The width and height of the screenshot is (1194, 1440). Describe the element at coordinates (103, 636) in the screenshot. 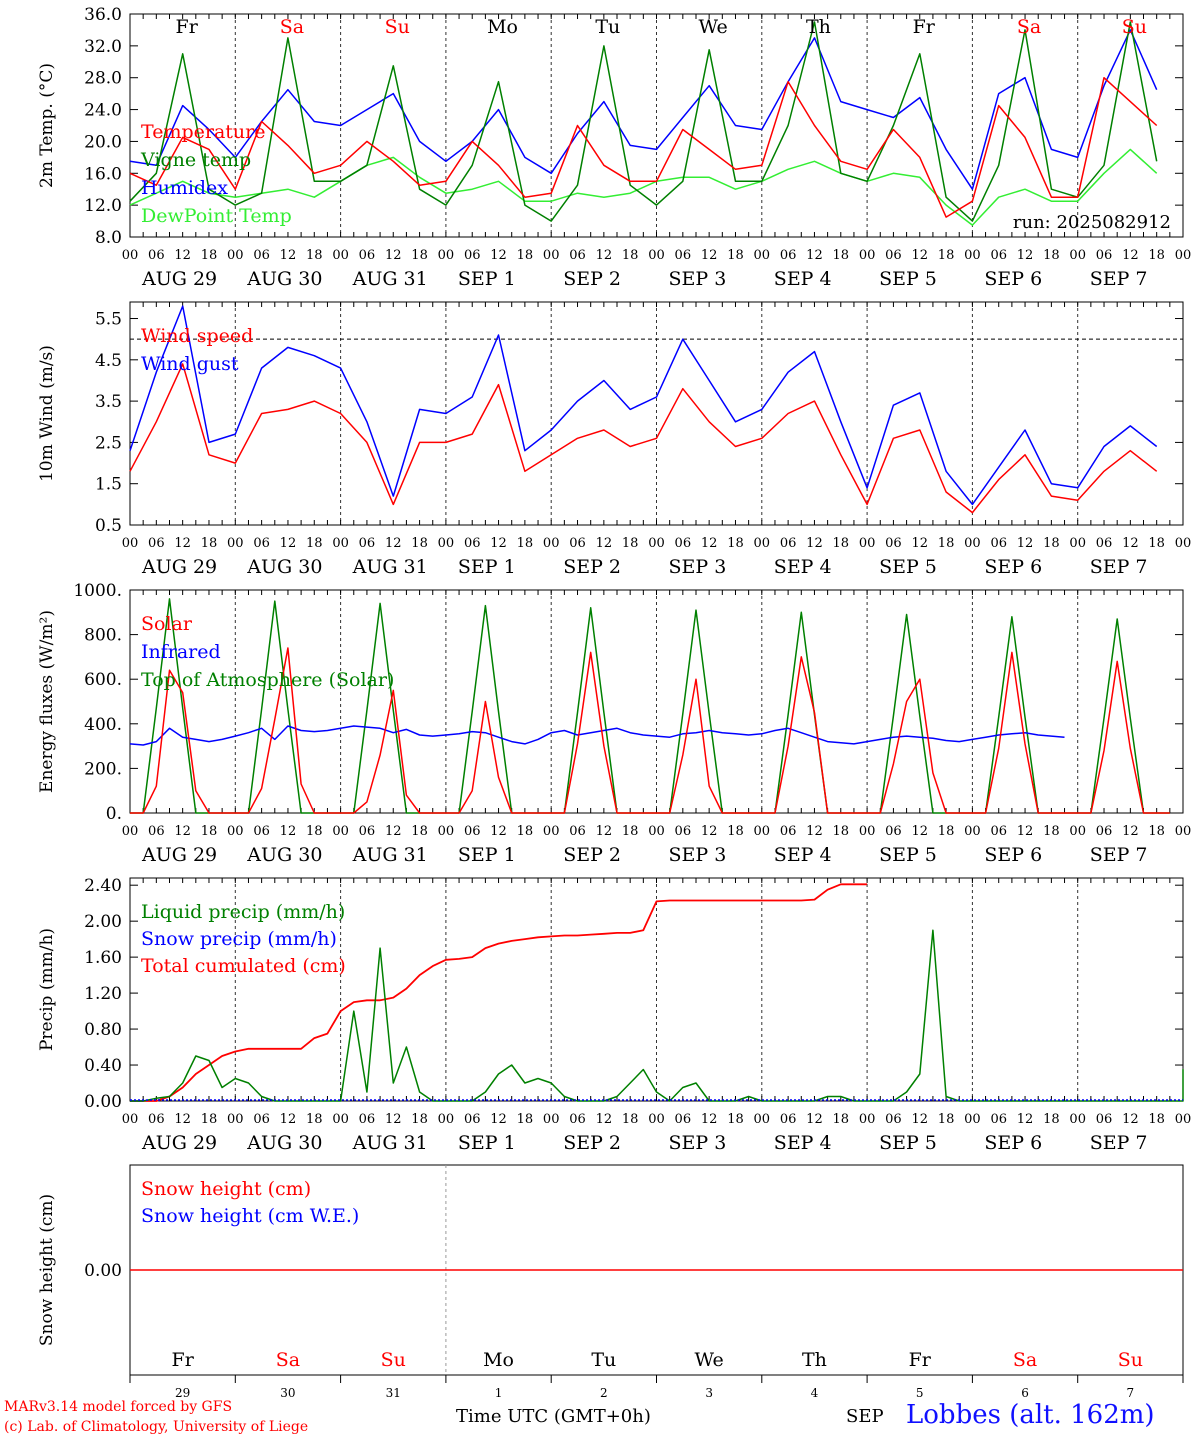

I see `y-tick-label: 800.` at that location.